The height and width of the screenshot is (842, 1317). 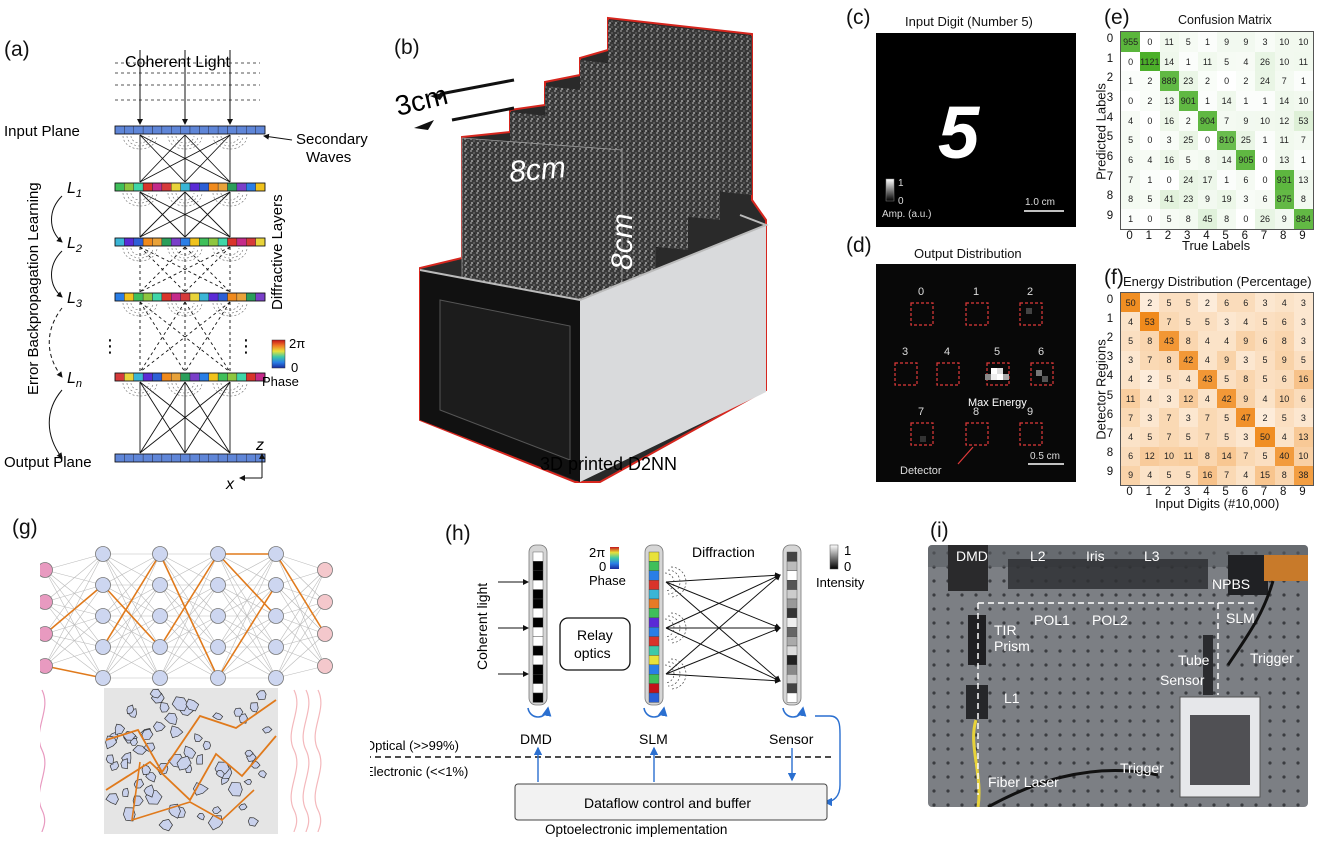 What do you see at coordinates (890, 190) in the screenshot?
I see `amplitude-scale-bar` at bounding box center [890, 190].